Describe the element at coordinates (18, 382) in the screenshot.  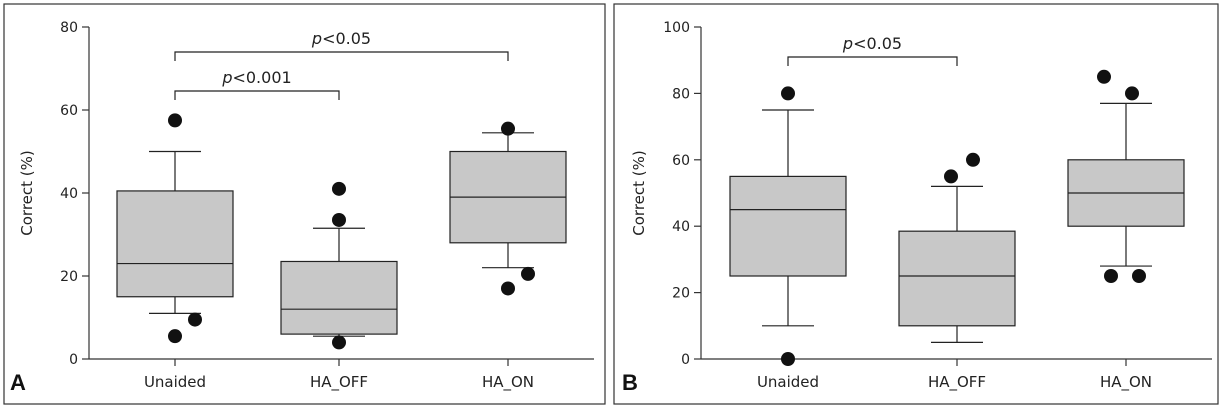
I see `panel-letter: A` at that location.